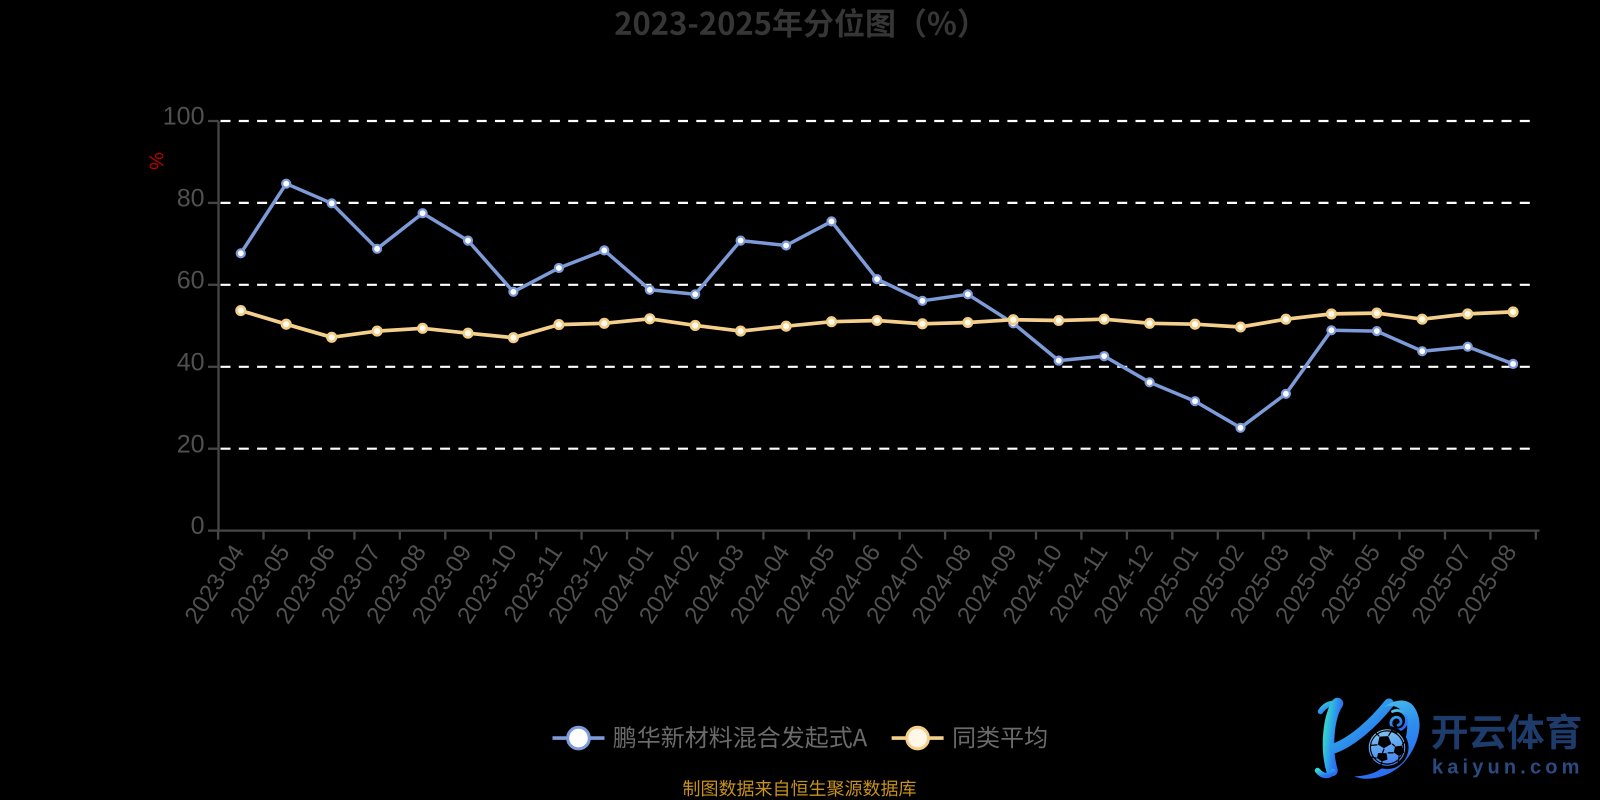 The width and height of the screenshot is (1600, 800). Describe the element at coordinates (191, 444) in the screenshot. I see `svg-text: 20` at that location.